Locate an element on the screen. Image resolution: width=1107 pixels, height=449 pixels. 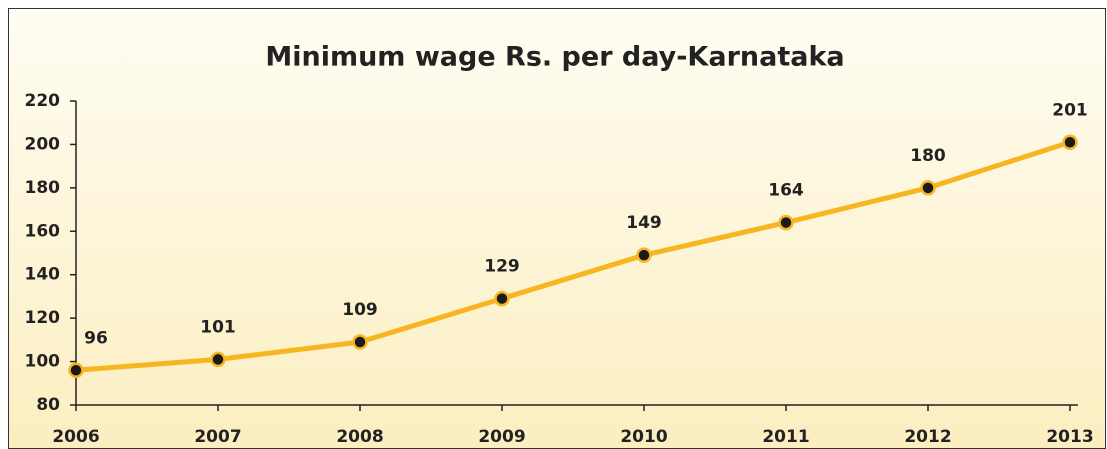
y-tick-label: 220 is located at coordinates (43, 101).